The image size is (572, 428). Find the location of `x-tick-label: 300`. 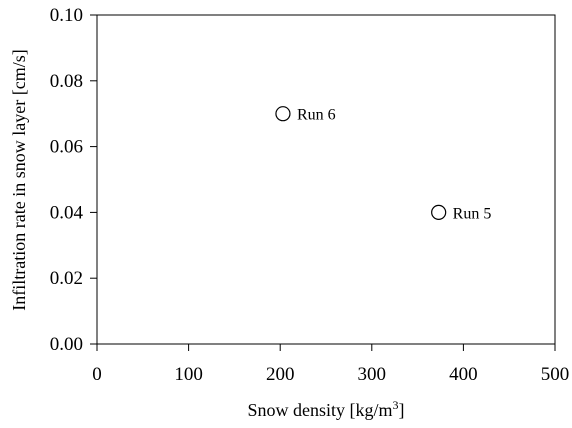

x-tick-label: 300 is located at coordinates (372, 374).